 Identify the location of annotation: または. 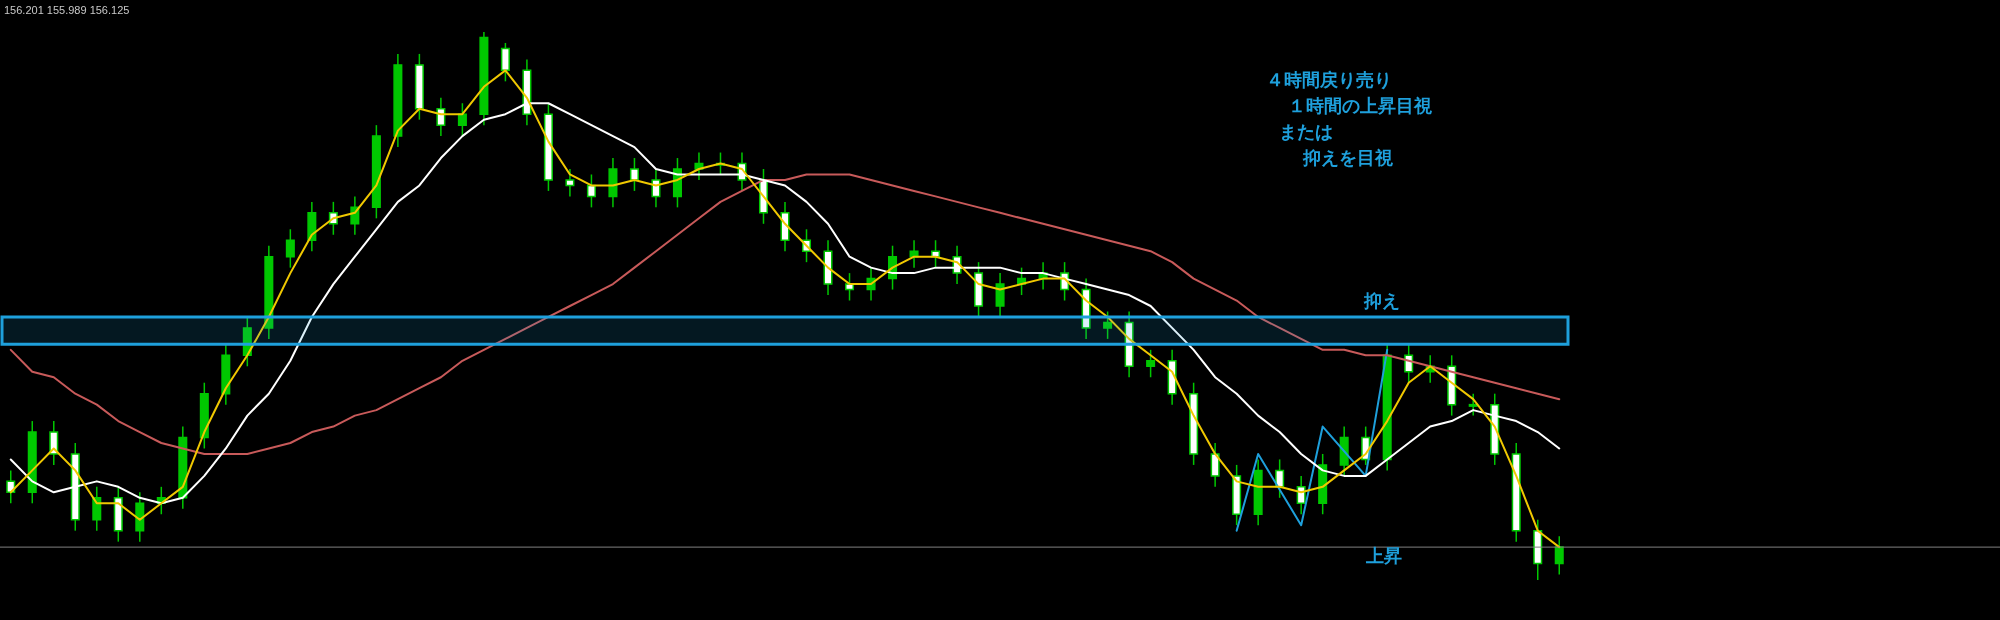
(1306, 132).